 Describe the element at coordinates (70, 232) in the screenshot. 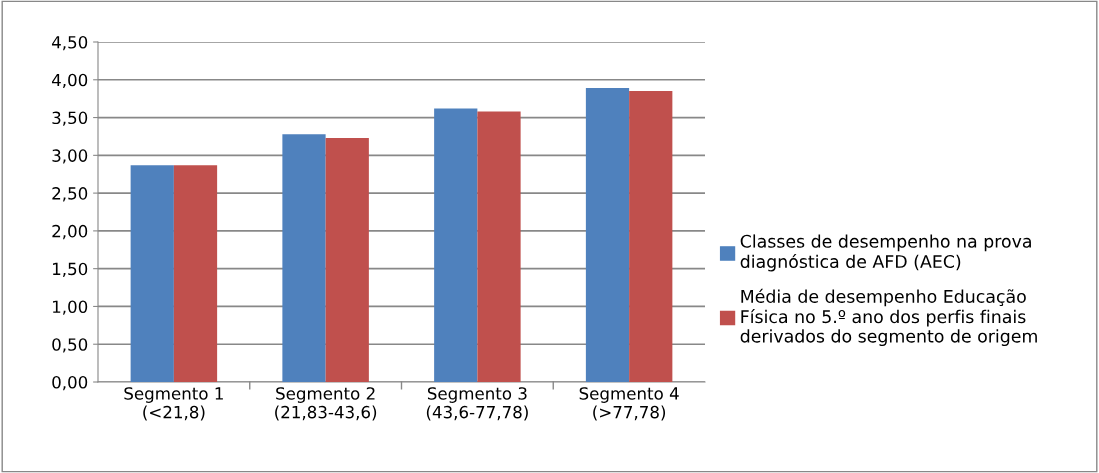

I see `y-tick-label: 2,00` at that location.